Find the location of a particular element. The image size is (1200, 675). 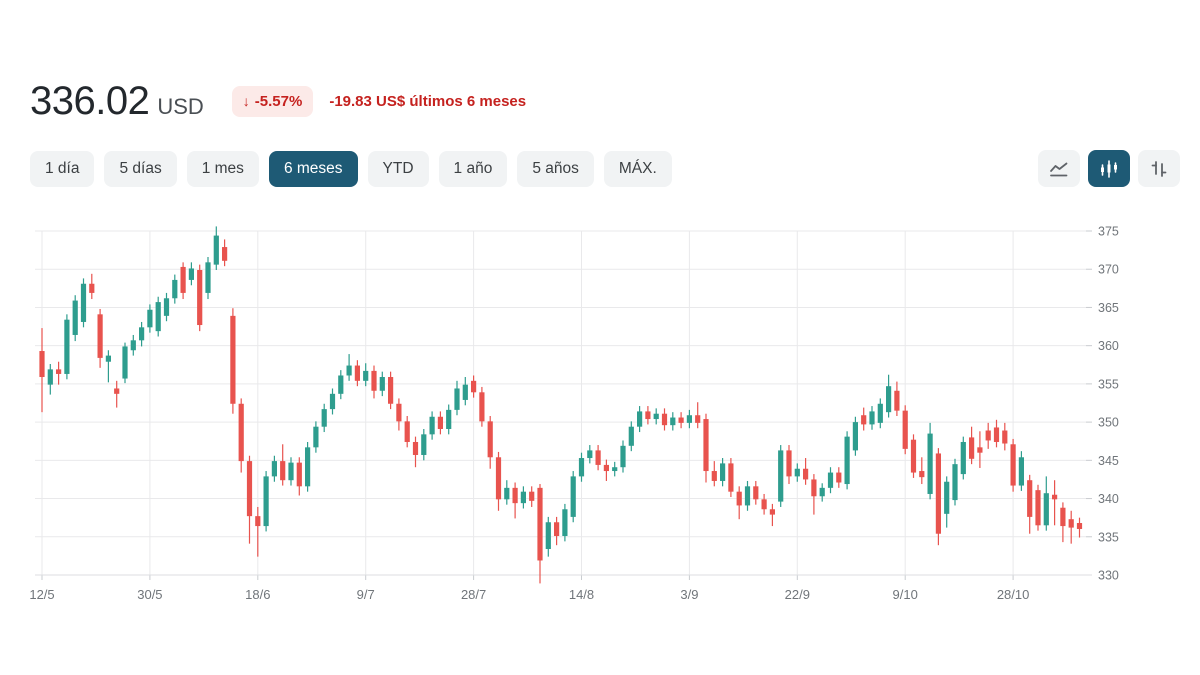

x-axis-label: 28/10 is located at coordinates (1013, 594).